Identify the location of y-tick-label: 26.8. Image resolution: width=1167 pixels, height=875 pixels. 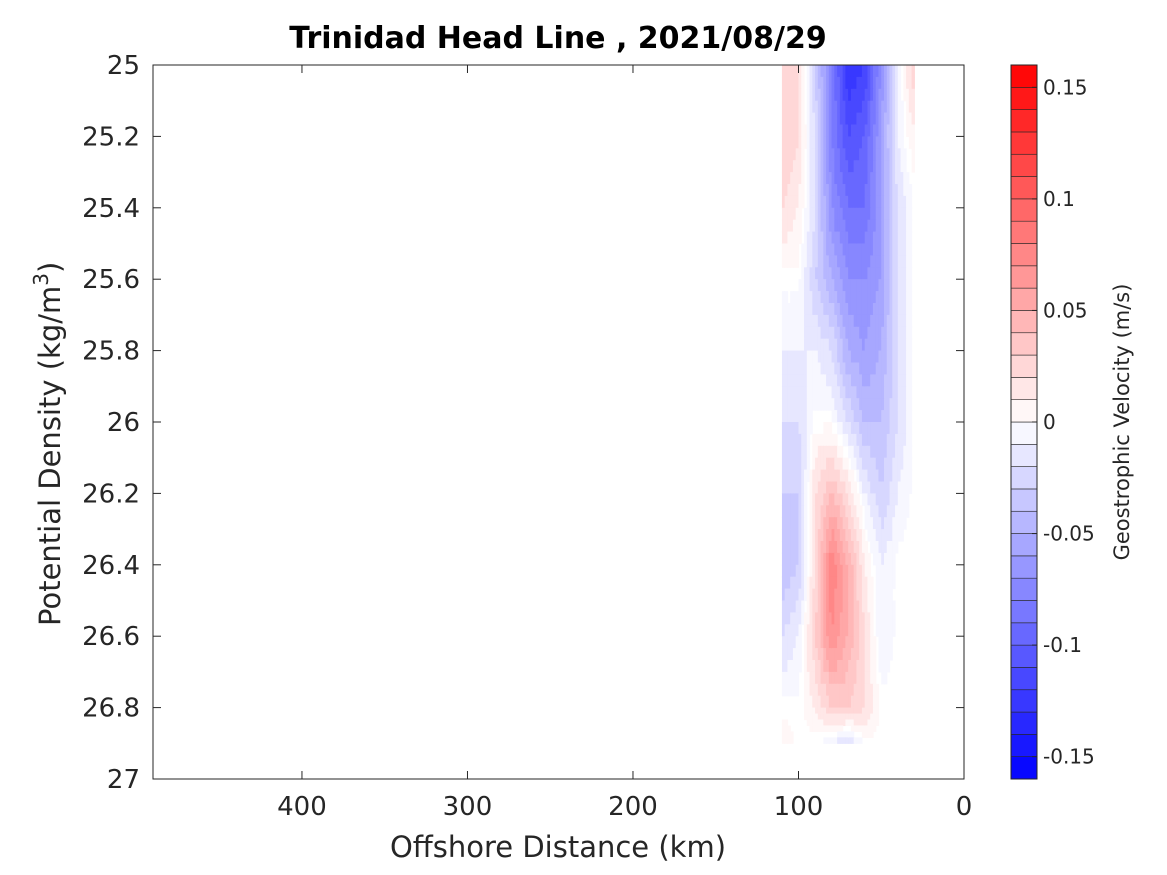
(111, 709).